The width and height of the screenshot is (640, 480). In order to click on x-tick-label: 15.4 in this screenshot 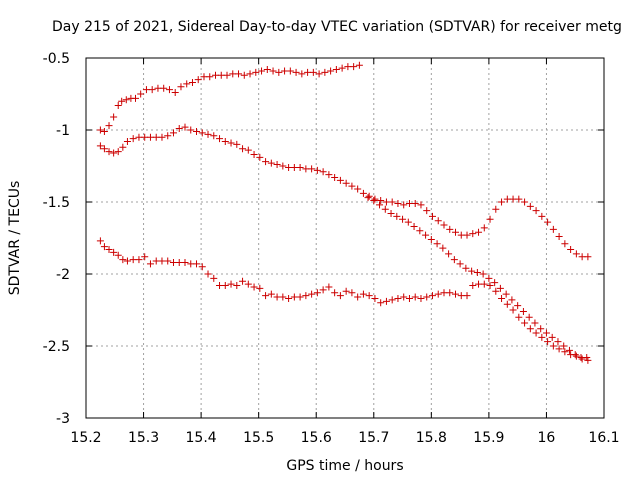, I will do `click(201, 438)`.